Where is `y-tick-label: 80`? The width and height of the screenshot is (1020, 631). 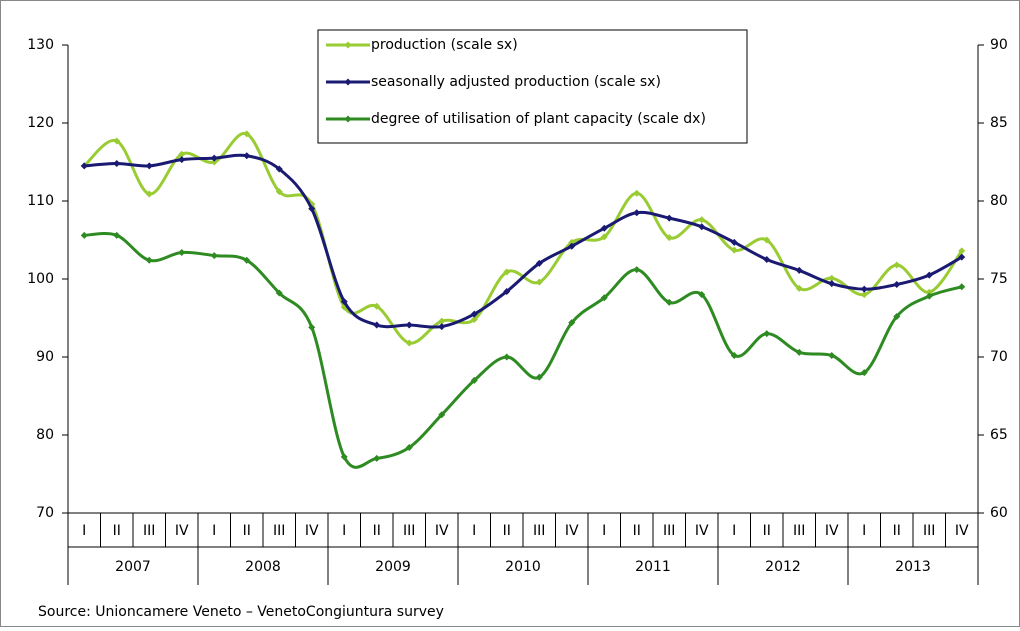 y-tick-label: 80 is located at coordinates (45, 435).